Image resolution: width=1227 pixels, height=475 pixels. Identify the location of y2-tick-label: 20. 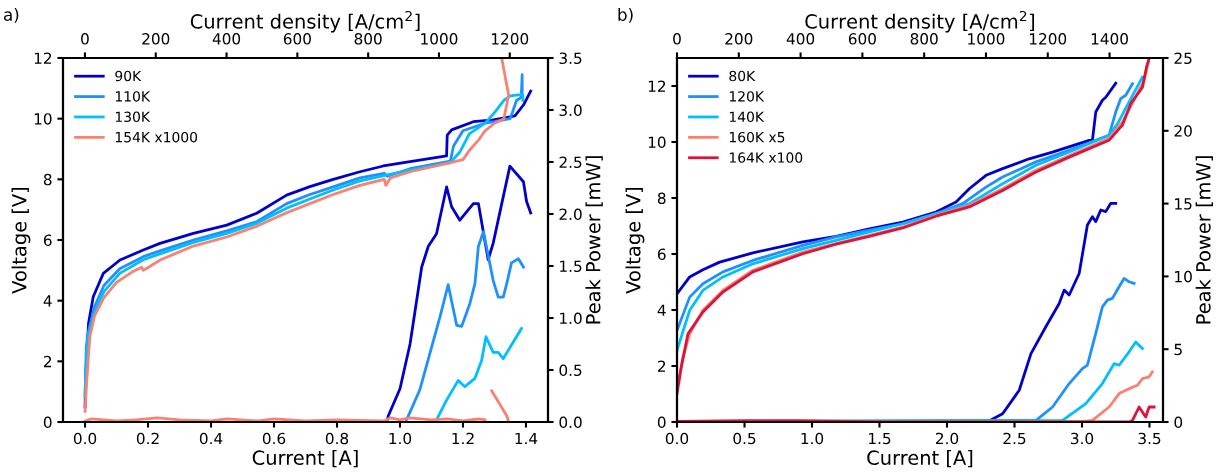
(1183, 131).